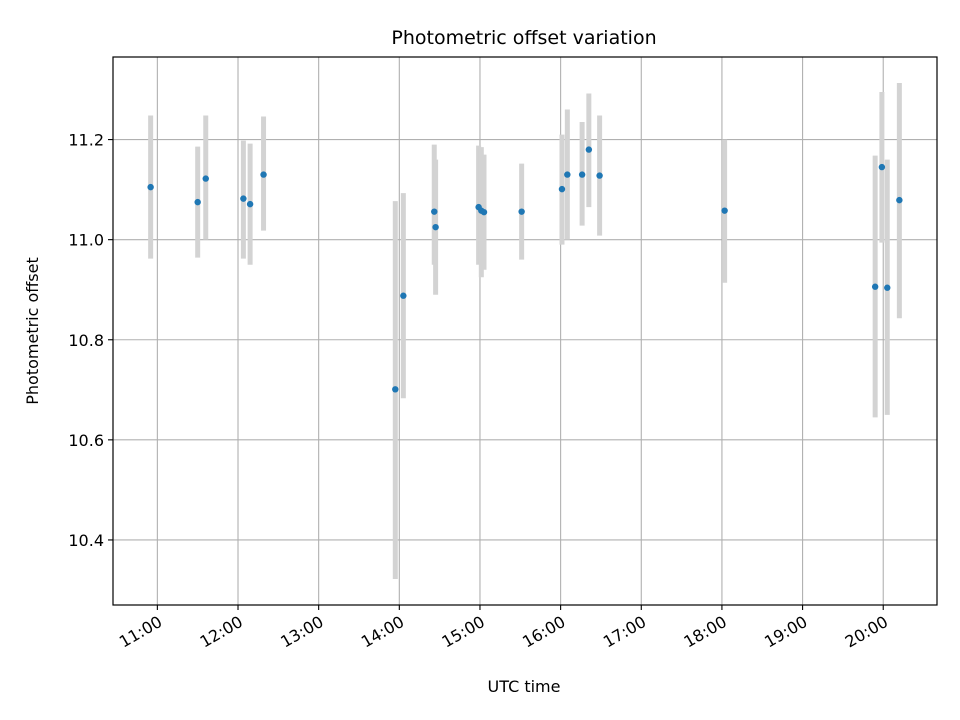  I want to click on y-tick-label: 10.6, so click(86, 440).